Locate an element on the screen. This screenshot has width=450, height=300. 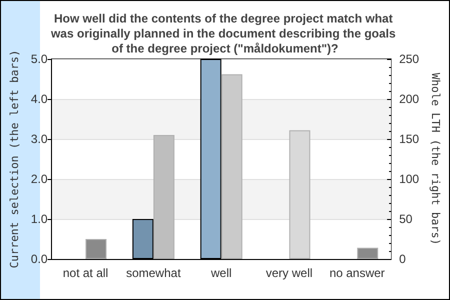
y-tick-label: 4.0 is located at coordinates (39, 99).